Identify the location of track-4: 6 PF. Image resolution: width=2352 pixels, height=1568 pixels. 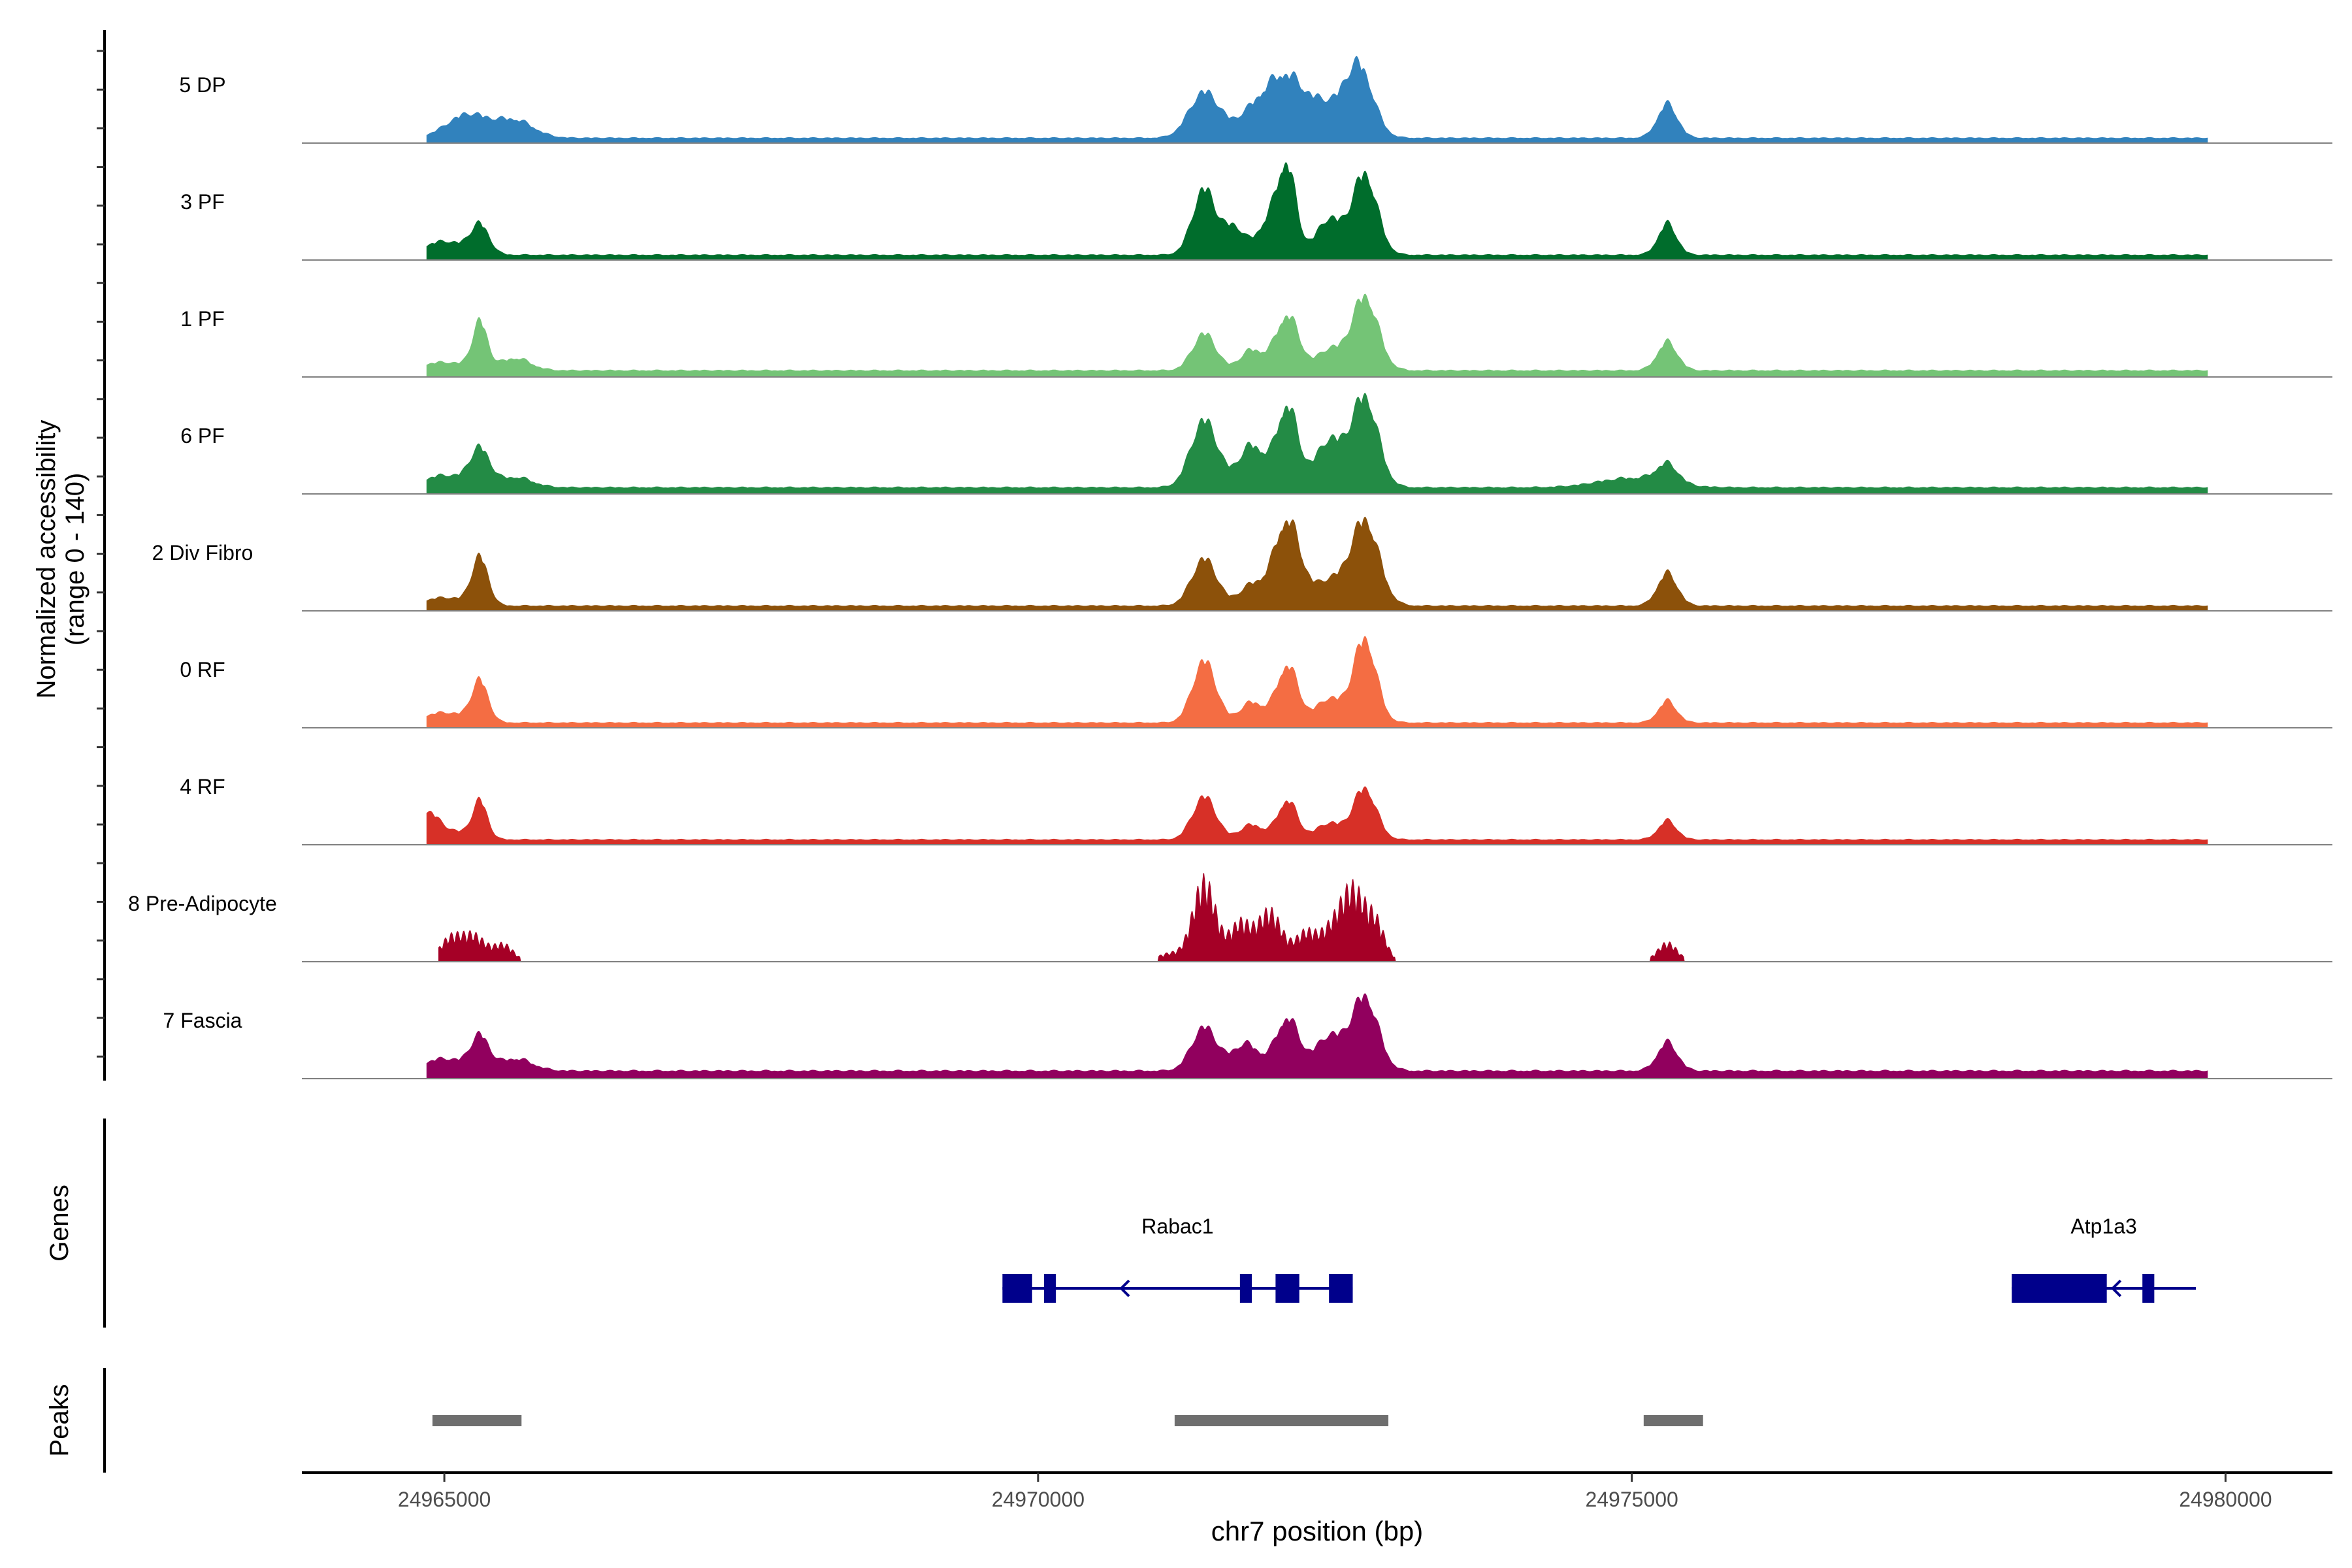
(1256, 444).